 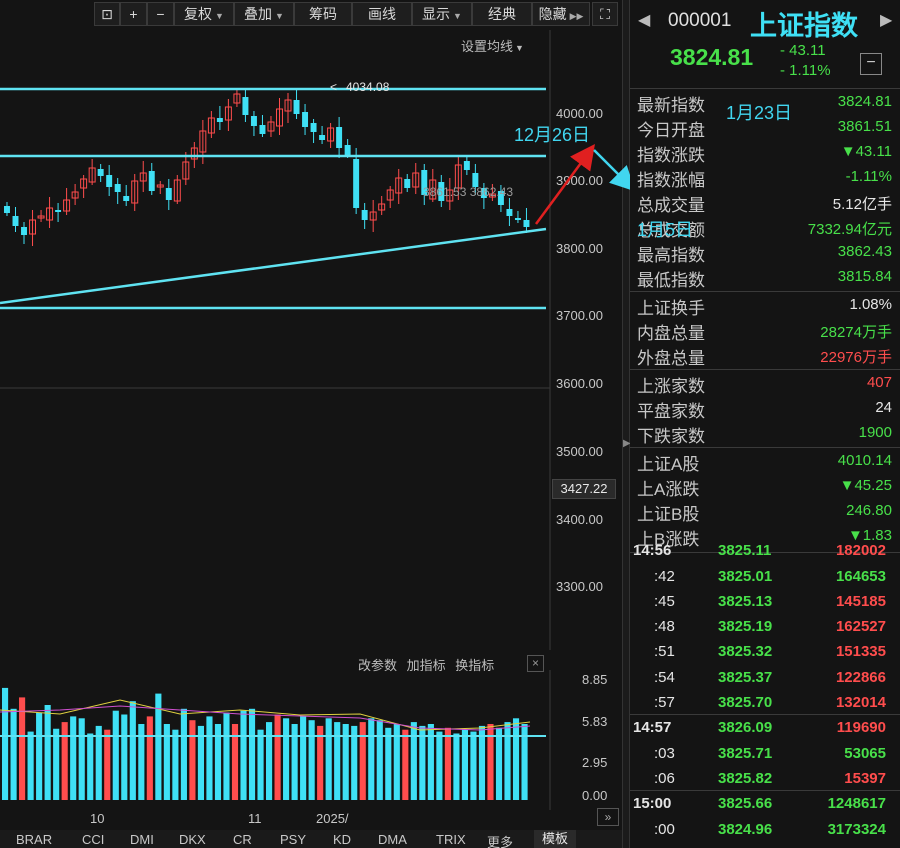 What do you see at coordinates (595, 762) in the screenshot?
I see `volume-tick-label: 2.95` at bounding box center [595, 762].